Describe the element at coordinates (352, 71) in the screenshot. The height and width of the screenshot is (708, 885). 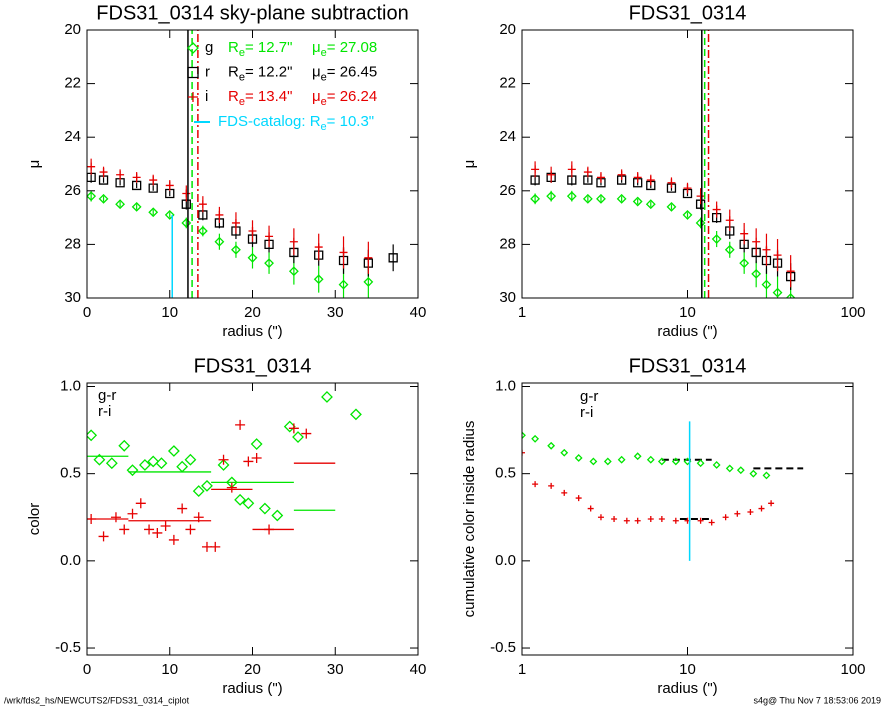
I see `legend-text-part: = 26.45` at that location.